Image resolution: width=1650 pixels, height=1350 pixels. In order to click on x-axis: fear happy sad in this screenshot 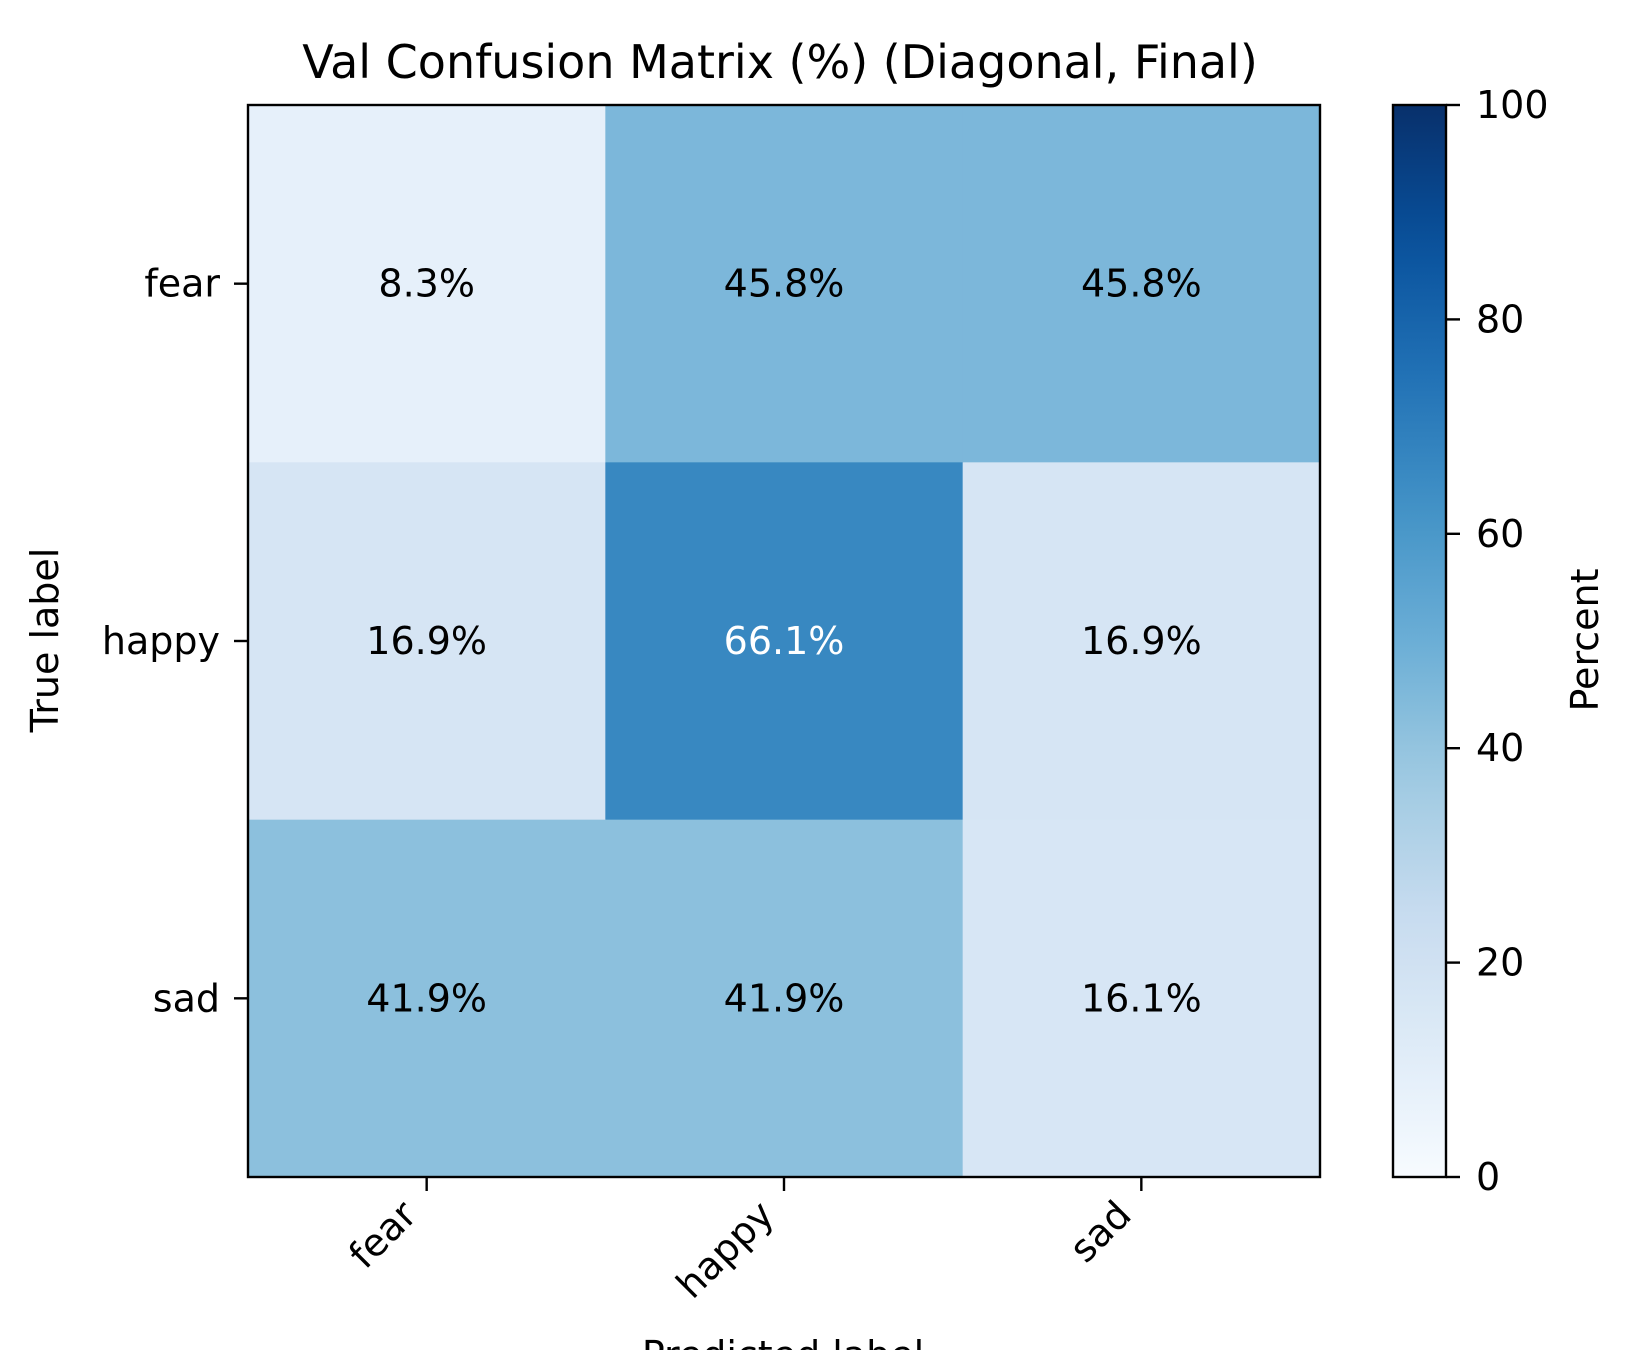, I will do `click(741, 1242)`.